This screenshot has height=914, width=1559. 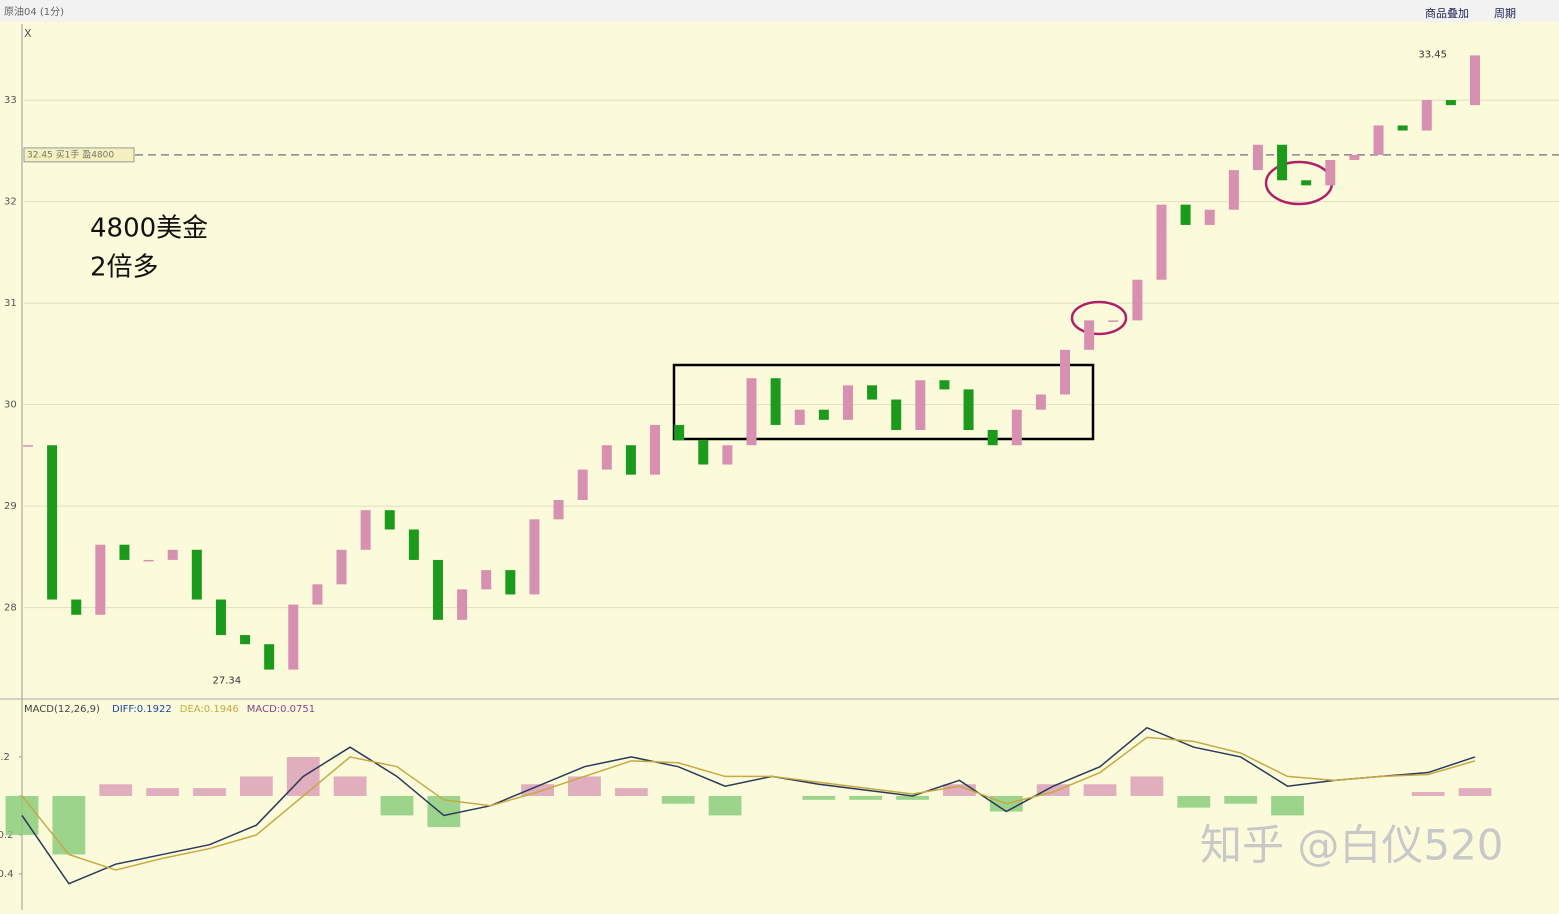 What do you see at coordinates (124, 268) in the screenshot?
I see `note: 2倍多` at bounding box center [124, 268].